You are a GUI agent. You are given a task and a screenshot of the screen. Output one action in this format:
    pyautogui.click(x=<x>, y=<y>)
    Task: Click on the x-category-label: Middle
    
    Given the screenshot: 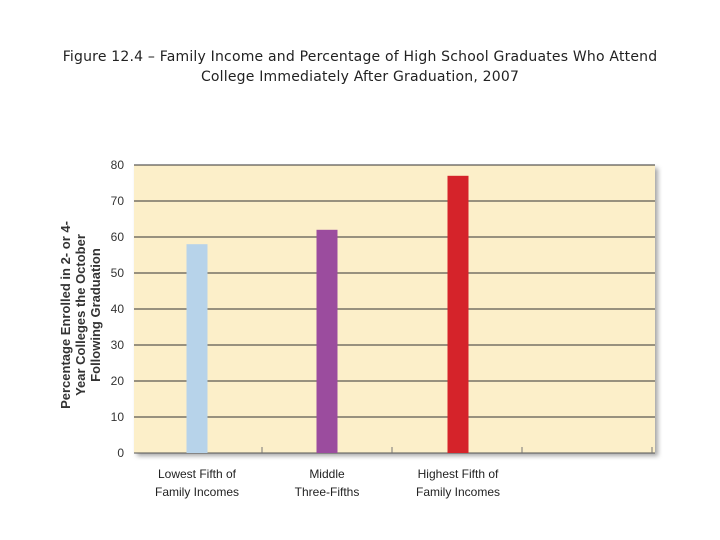 What is the action you would take?
    pyautogui.click(x=327, y=474)
    